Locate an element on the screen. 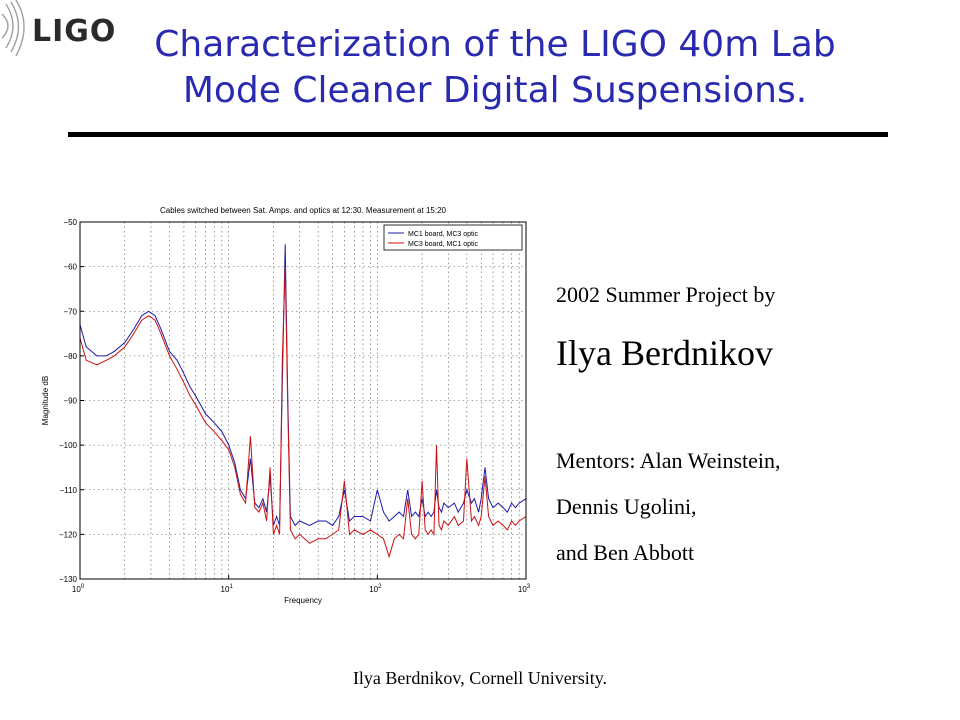  slide-title-line2: Mode Cleaner Digital Suspensions. is located at coordinates (495, 90).